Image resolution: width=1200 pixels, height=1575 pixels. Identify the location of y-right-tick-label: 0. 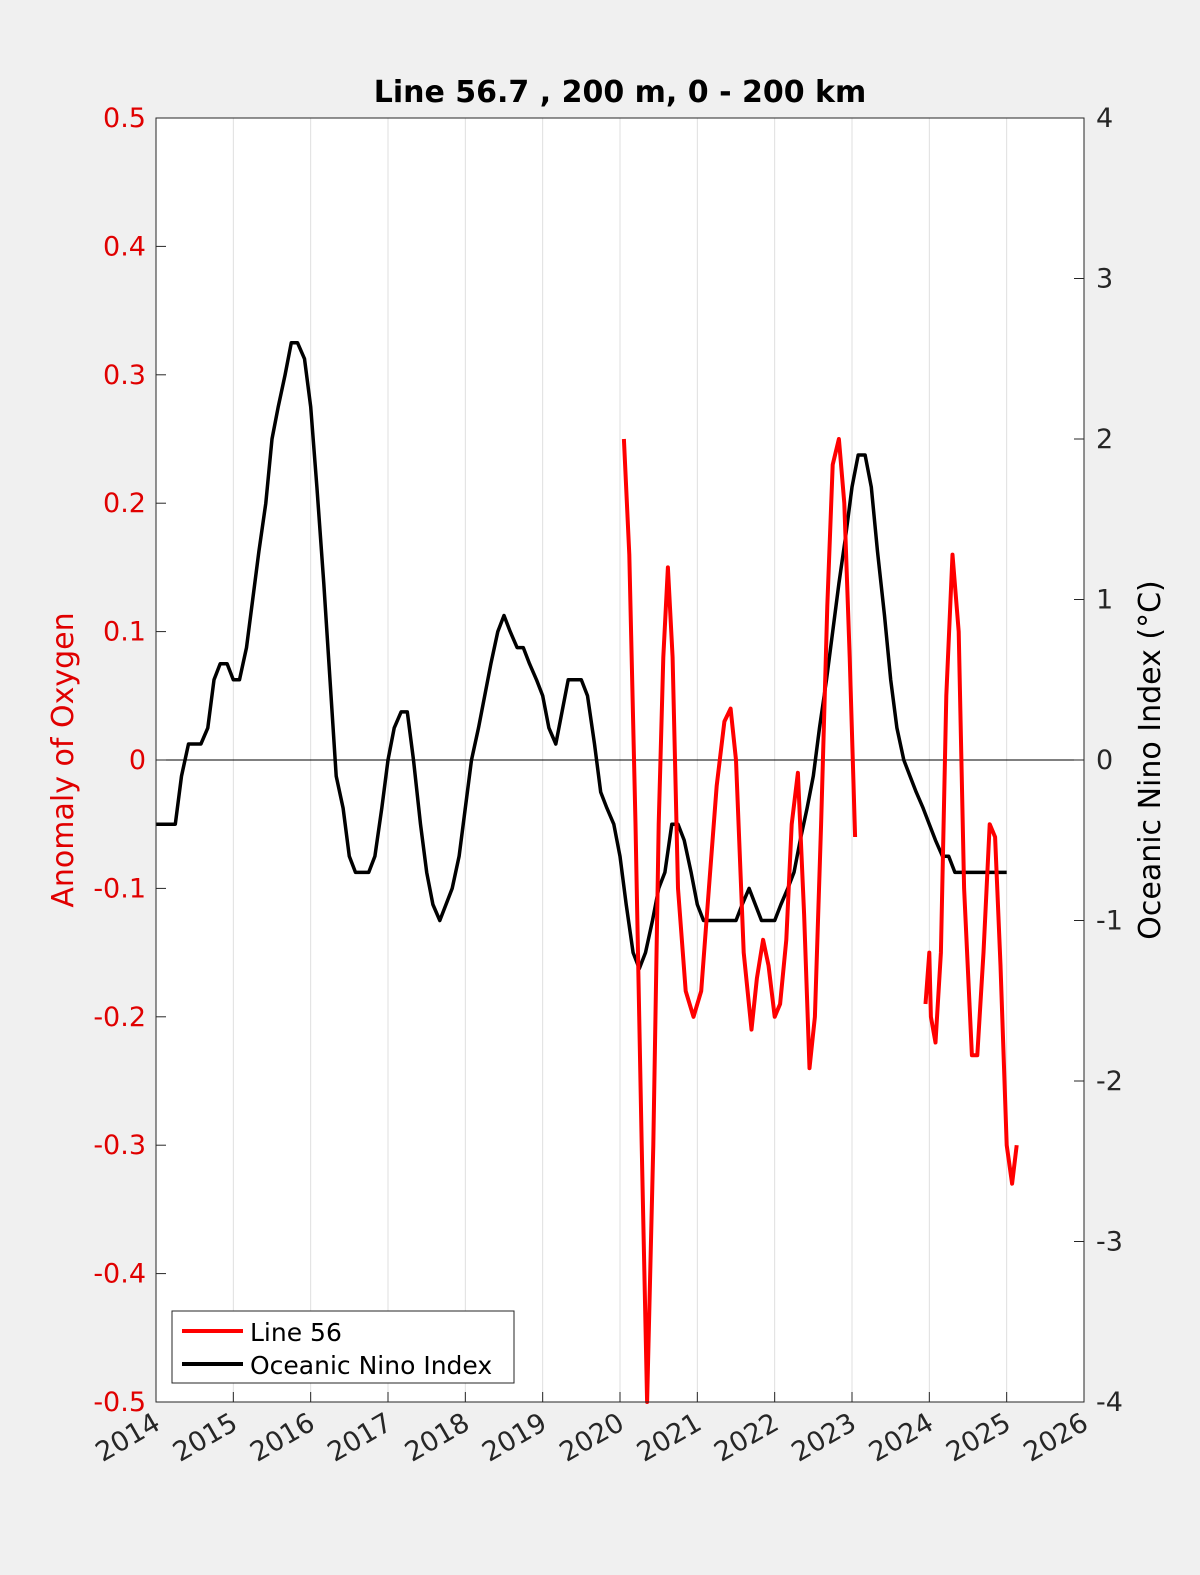
(1104, 760).